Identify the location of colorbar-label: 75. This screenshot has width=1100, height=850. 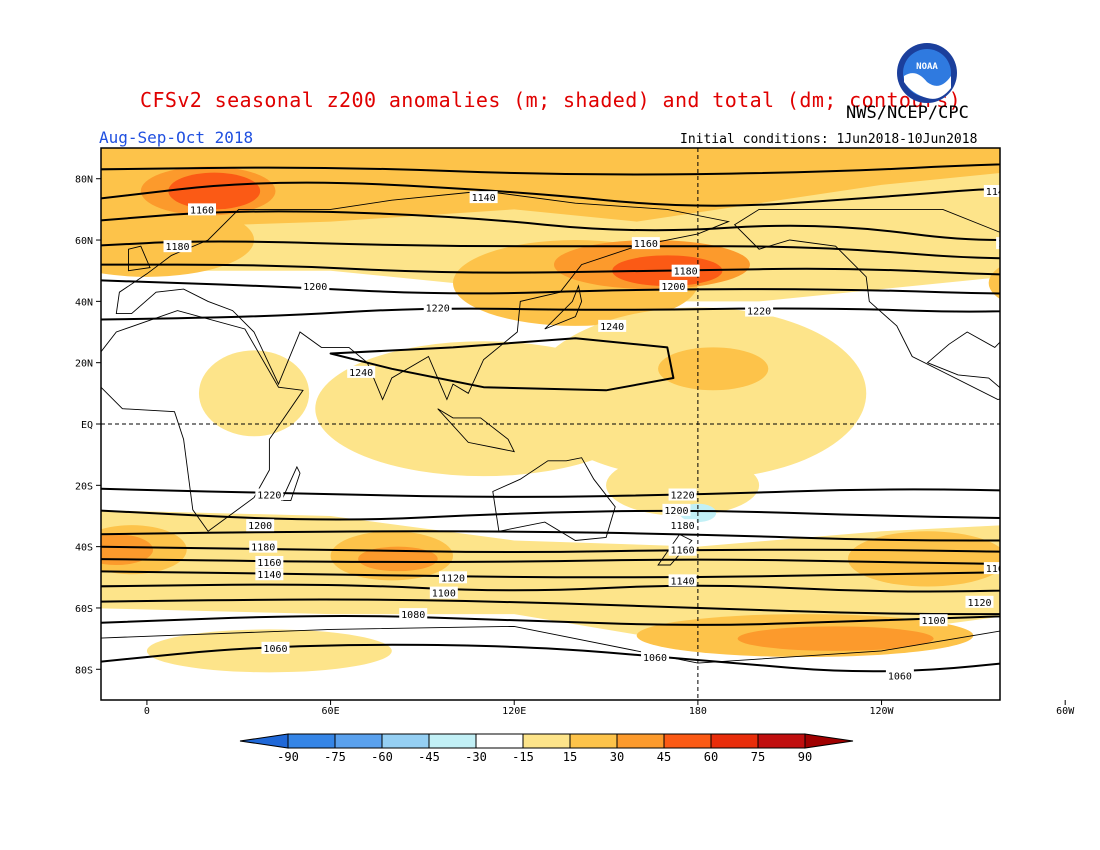
(758, 757).